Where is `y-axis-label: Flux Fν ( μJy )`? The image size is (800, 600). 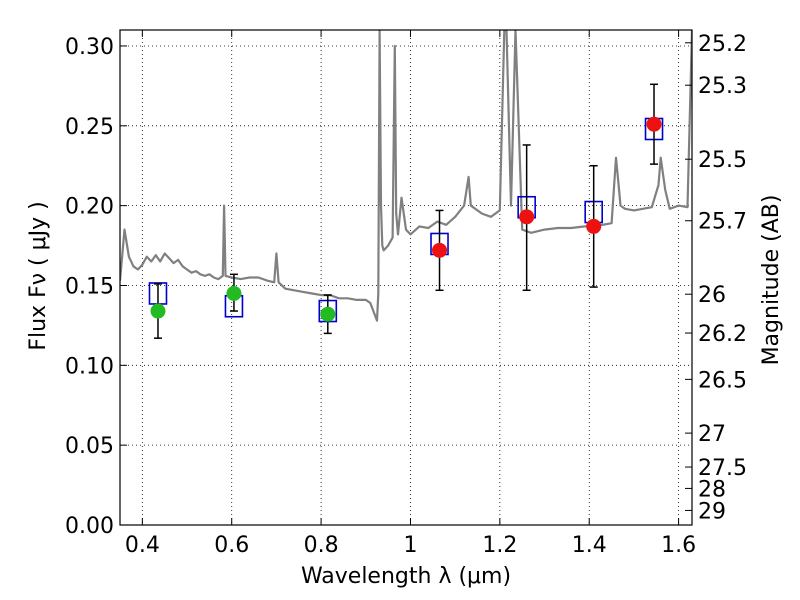 y-axis-label: Flux Fν ( μJy ) is located at coordinates (38, 275).